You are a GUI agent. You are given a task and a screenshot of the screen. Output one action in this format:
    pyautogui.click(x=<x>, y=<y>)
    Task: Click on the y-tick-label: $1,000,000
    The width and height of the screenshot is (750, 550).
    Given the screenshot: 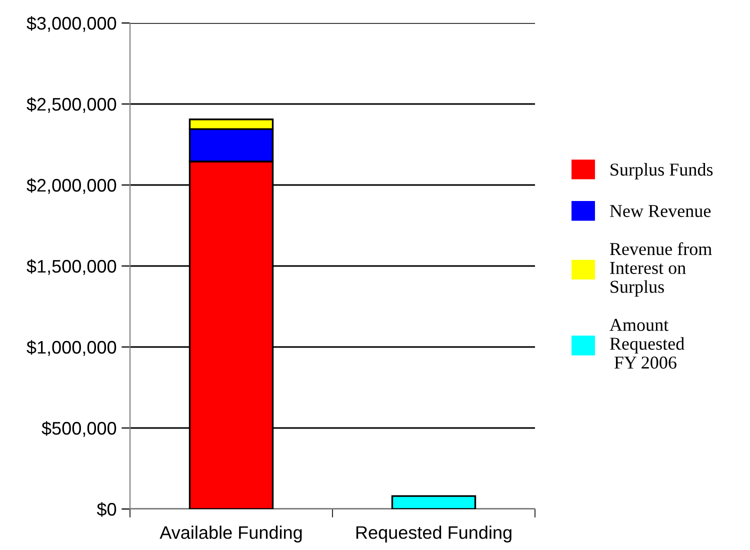 What is the action you would take?
    pyautogui.click(x=71, y=348)
    